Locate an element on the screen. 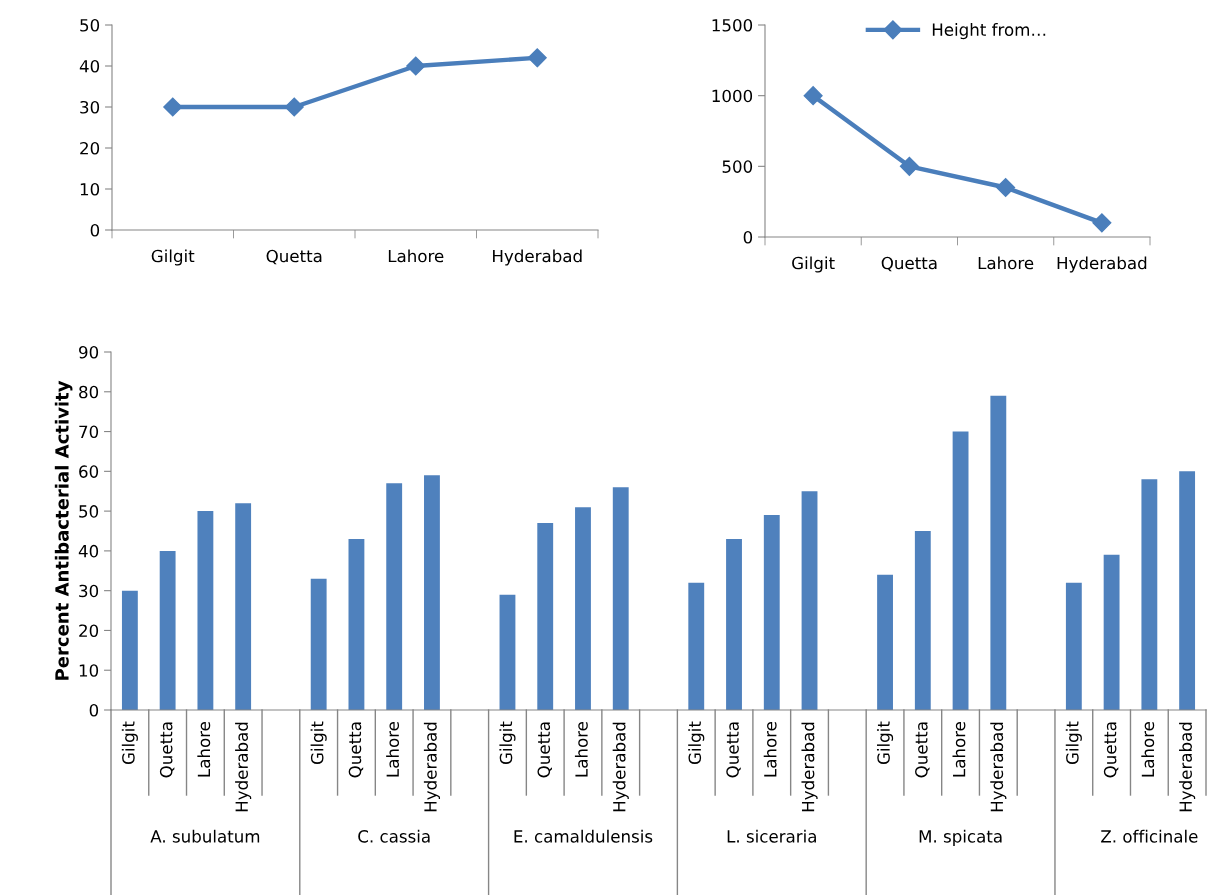 The width and height of the screenshot is (1213, 895). y-tick-label: 60 is located at coordinates (89, 471).